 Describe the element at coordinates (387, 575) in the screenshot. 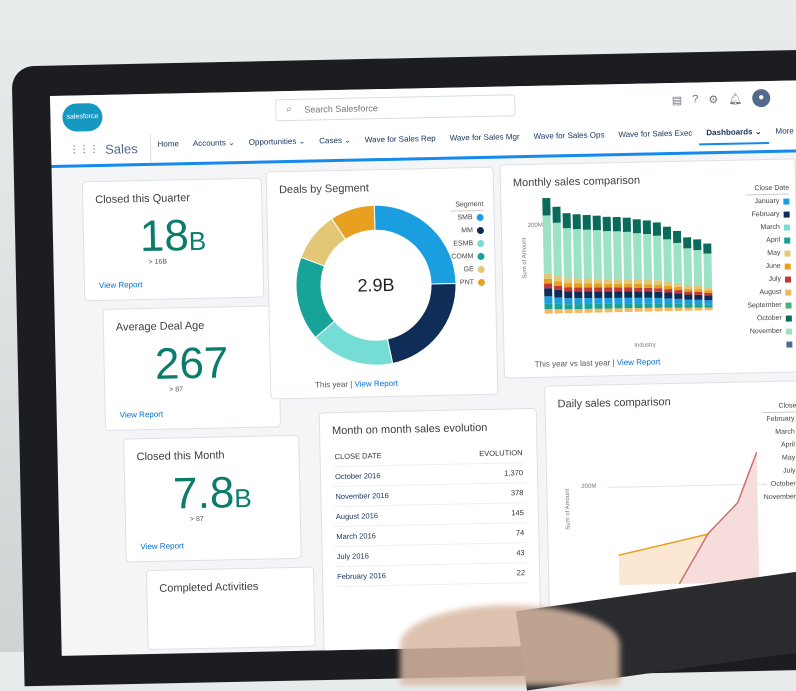

I see `close-date-cell: February 2016` at that location.